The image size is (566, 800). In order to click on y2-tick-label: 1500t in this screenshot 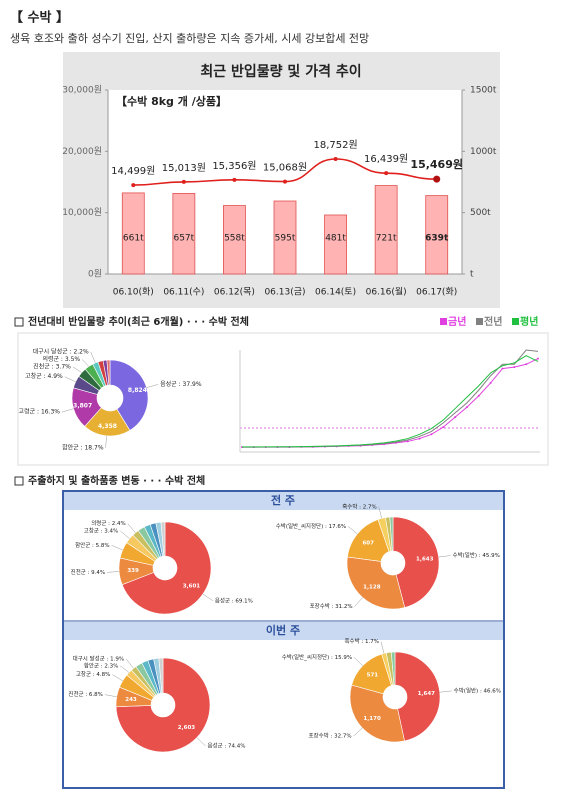, I will do `click(483, 91)`.